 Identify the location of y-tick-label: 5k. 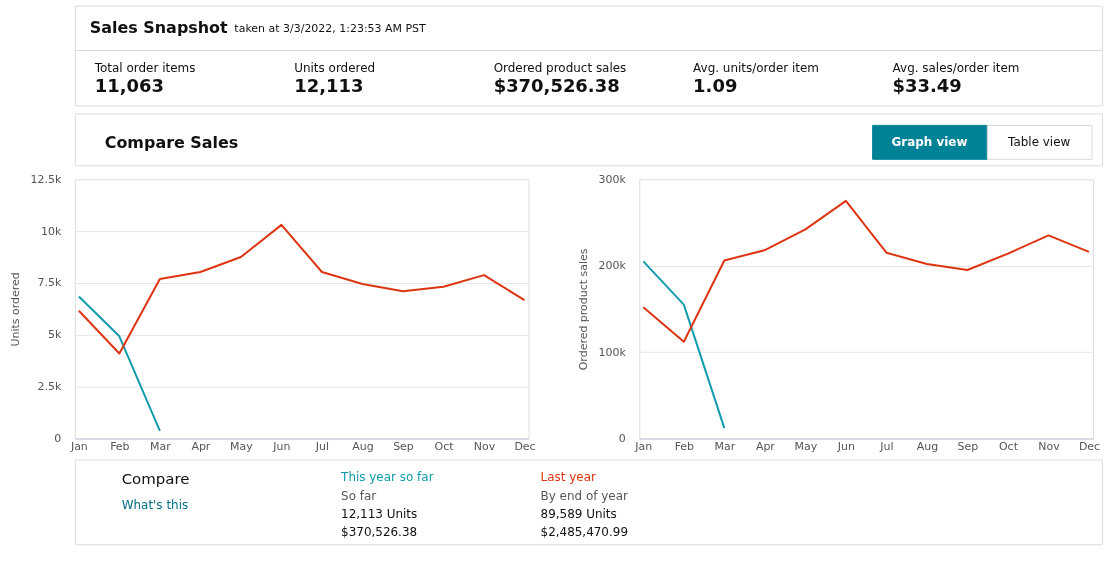
(54, 335).